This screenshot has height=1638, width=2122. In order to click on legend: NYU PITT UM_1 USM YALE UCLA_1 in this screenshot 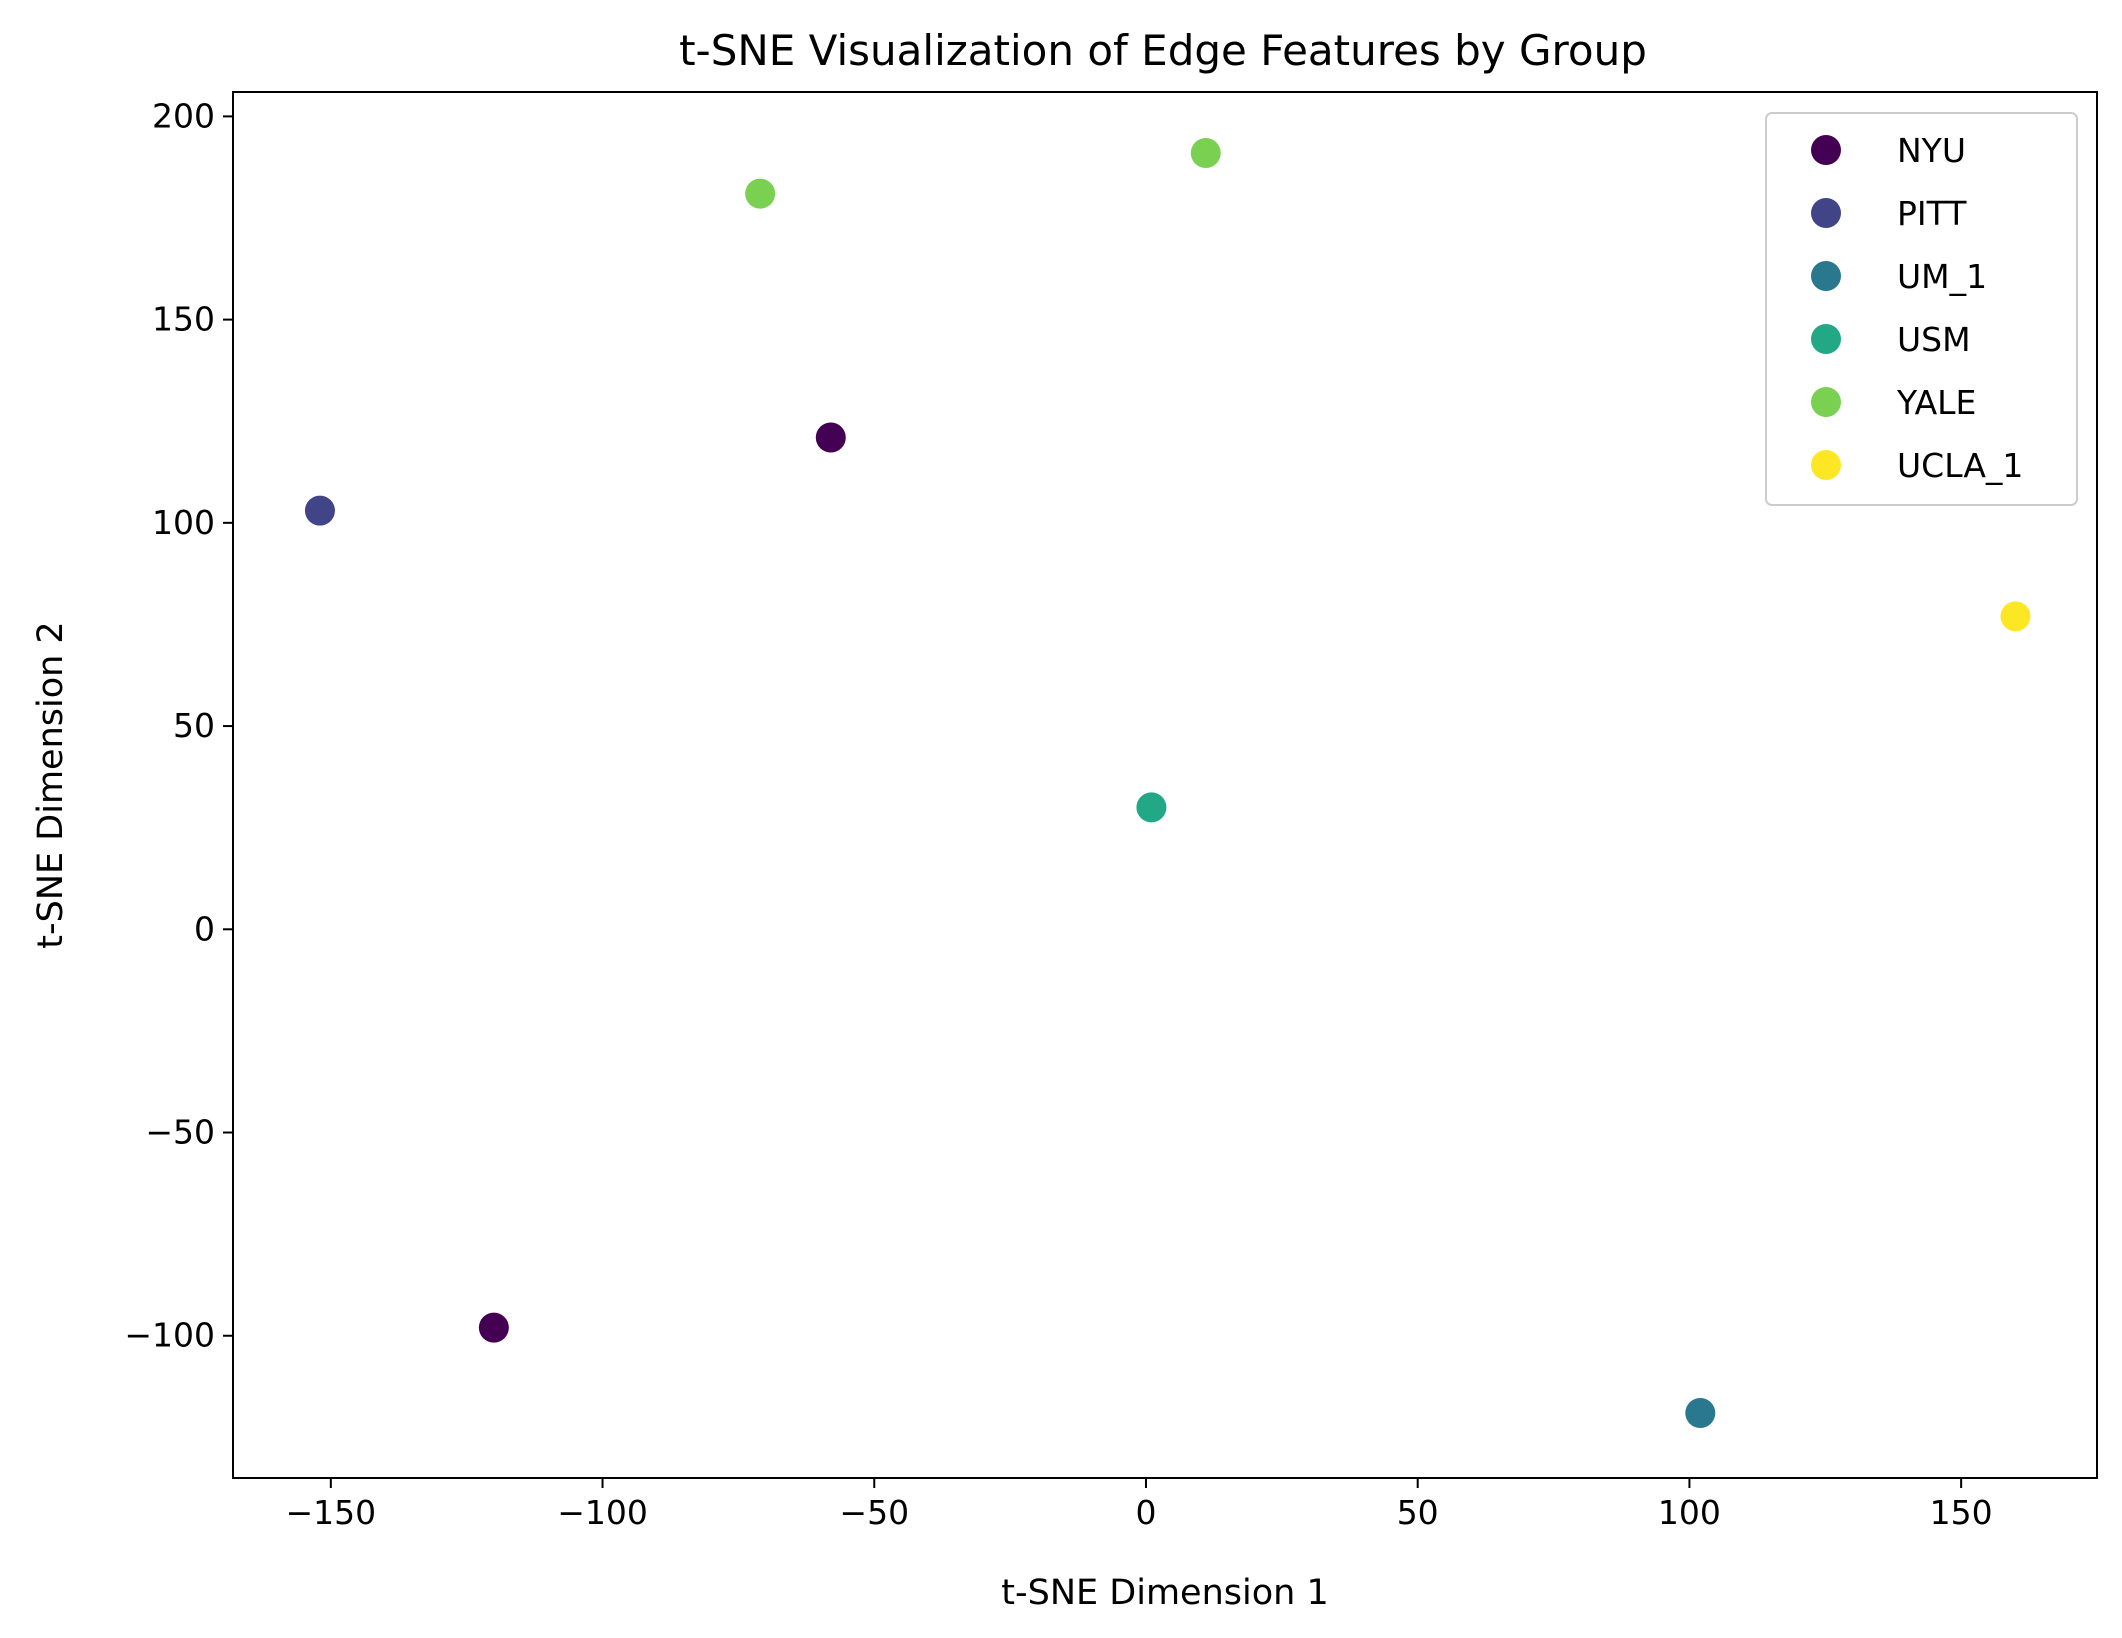, I will do `click(1921, 309)`.